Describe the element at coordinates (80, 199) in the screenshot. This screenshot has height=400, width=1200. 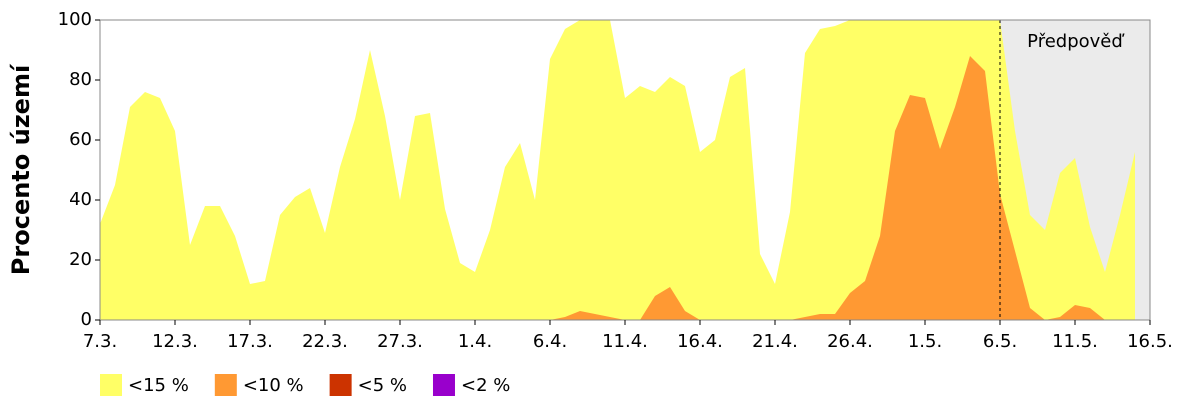
I see `y-tick-label: 40` at that location.